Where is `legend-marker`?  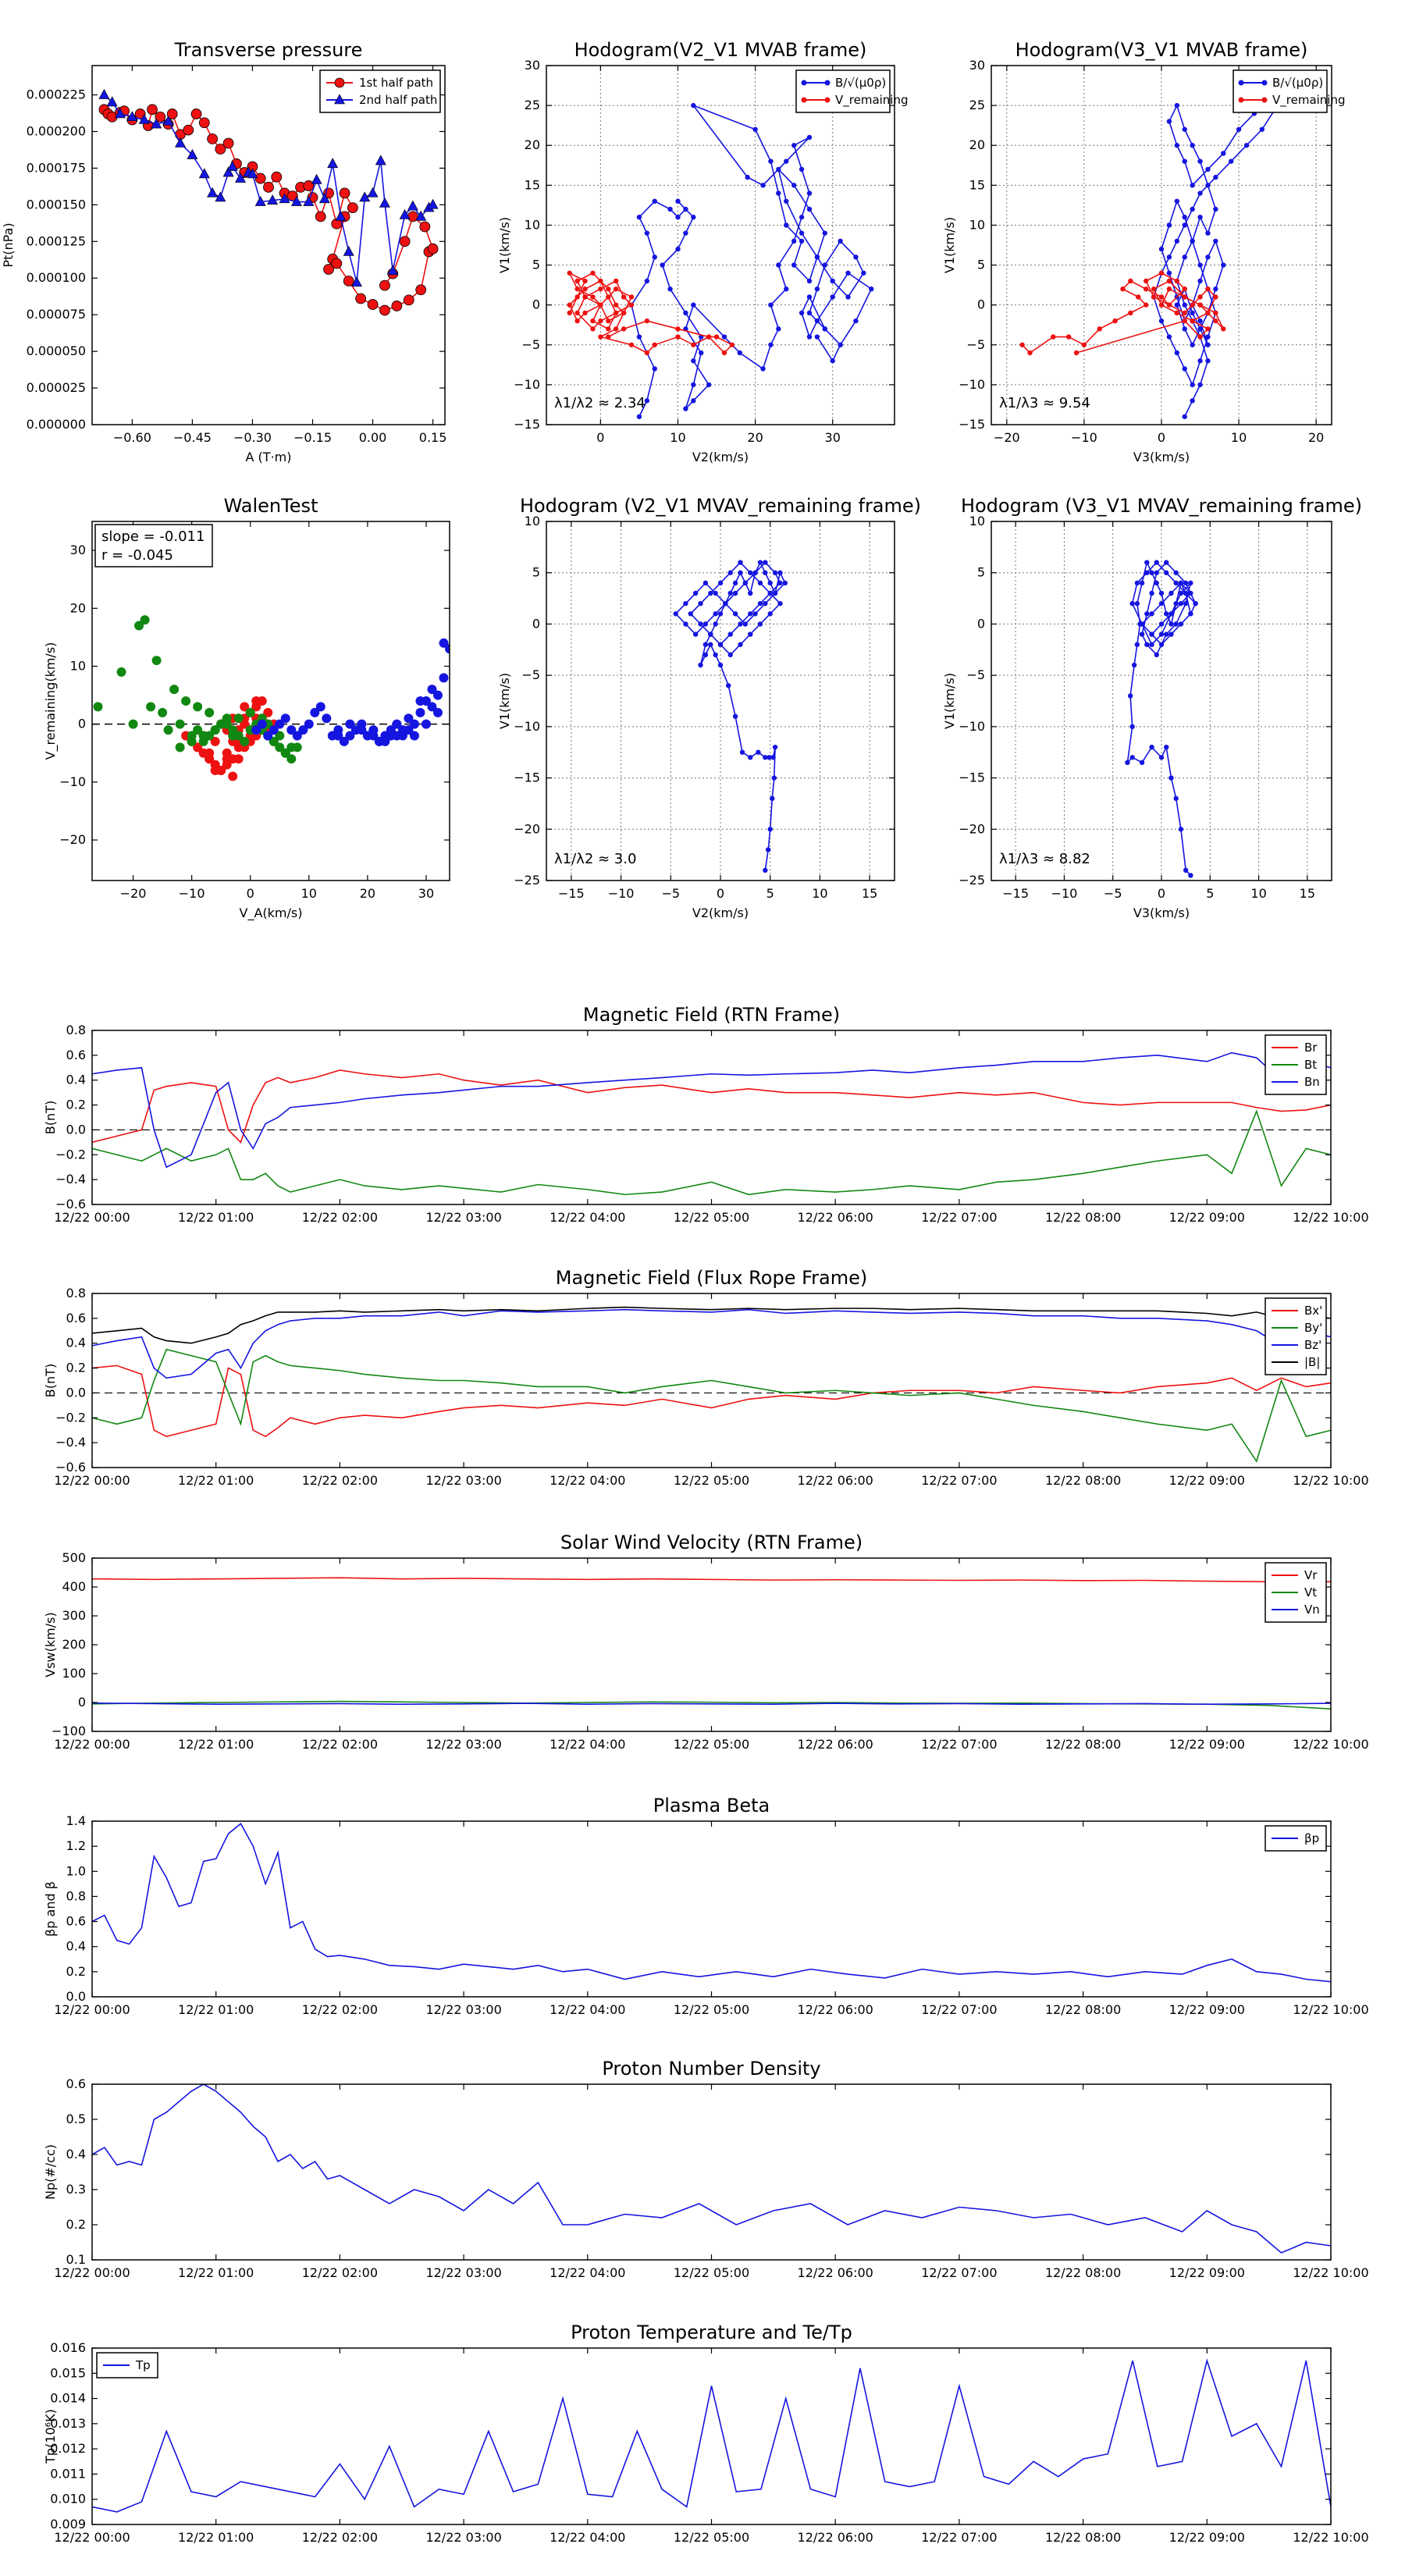 legend-marker is located at coordinates (827, 83).